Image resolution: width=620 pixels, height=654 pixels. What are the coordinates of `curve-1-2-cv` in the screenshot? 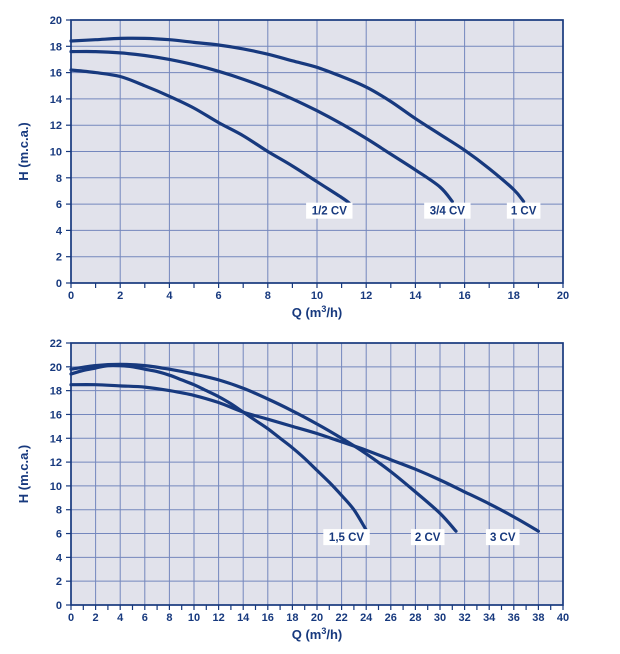 It's located at (210, 136).